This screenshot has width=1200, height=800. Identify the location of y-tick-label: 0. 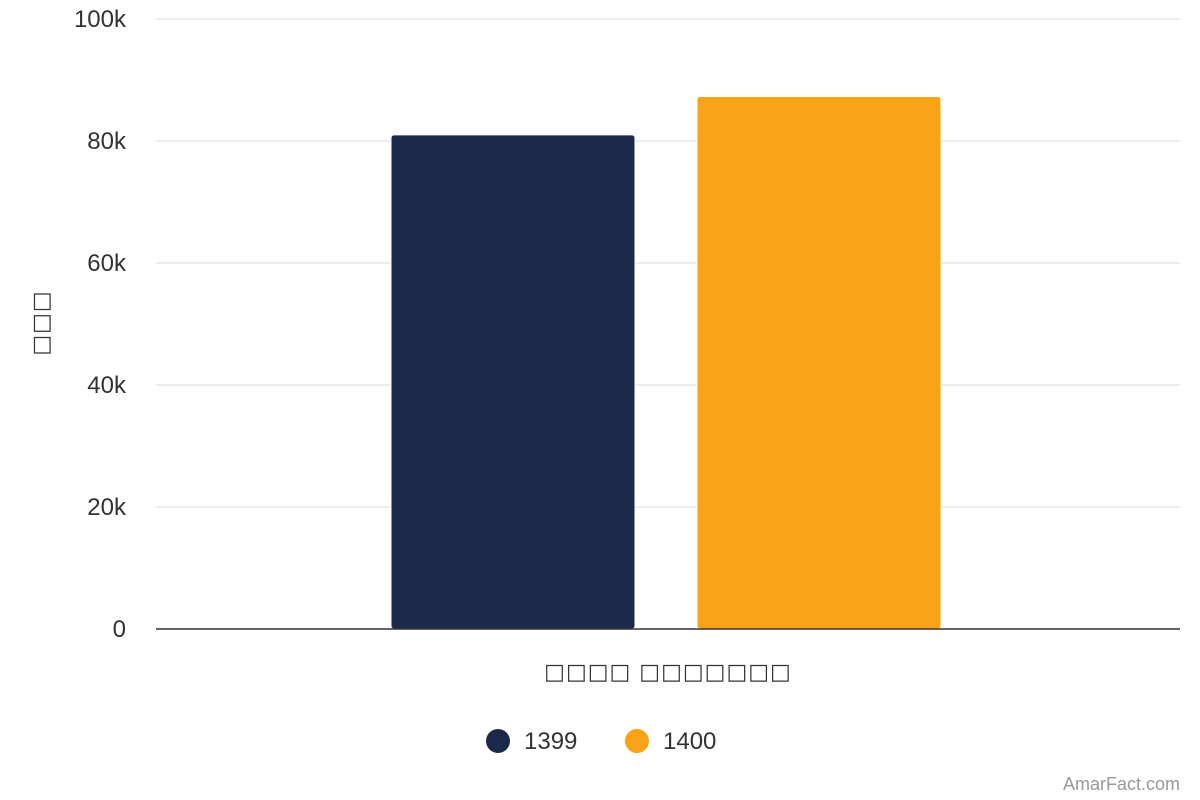
(119, 629).